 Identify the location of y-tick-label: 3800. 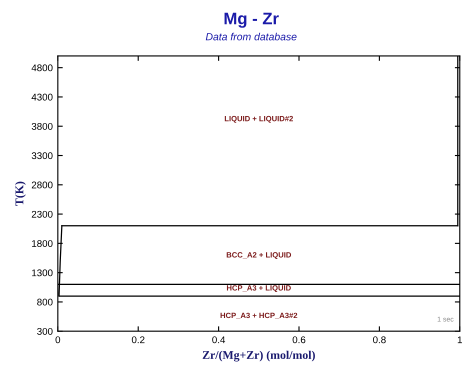
(42, 126).